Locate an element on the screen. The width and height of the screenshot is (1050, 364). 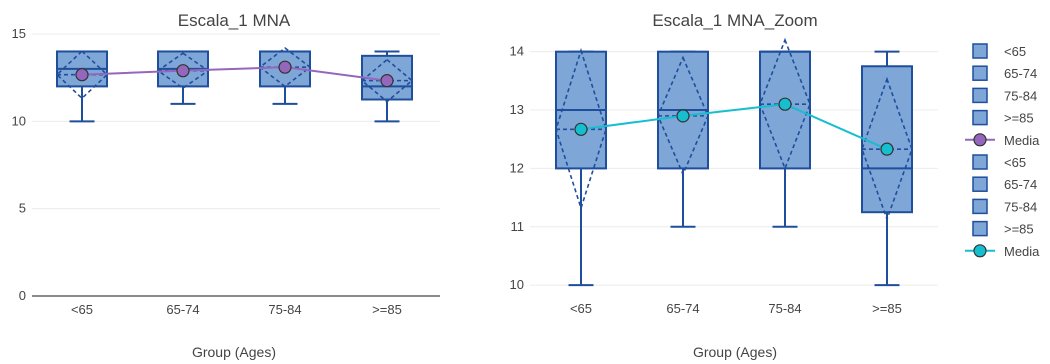
y-tick-label: 14 is located at coordinates (517, 51).